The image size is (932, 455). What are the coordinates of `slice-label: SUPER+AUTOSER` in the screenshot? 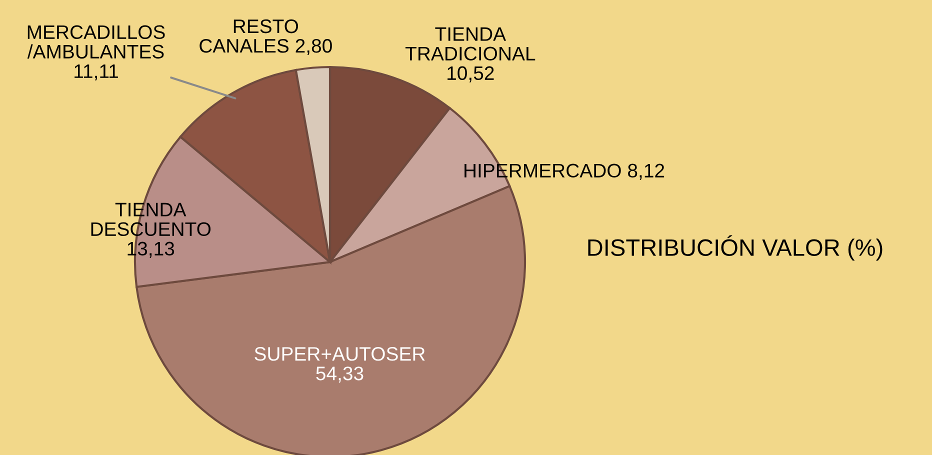 It's located at (339, 354).